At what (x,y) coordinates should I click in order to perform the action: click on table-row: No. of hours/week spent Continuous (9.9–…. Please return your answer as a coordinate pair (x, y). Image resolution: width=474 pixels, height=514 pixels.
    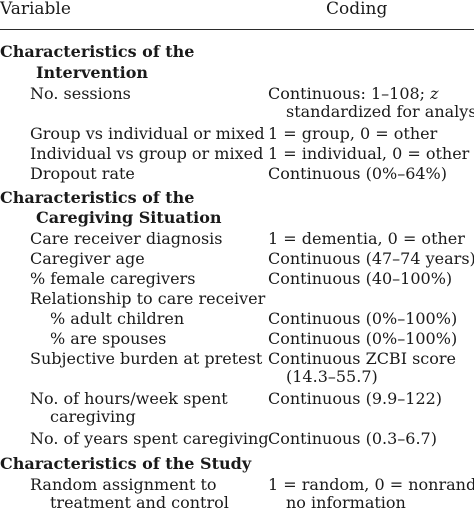
    Looking at the image, I should click on (237, 400).